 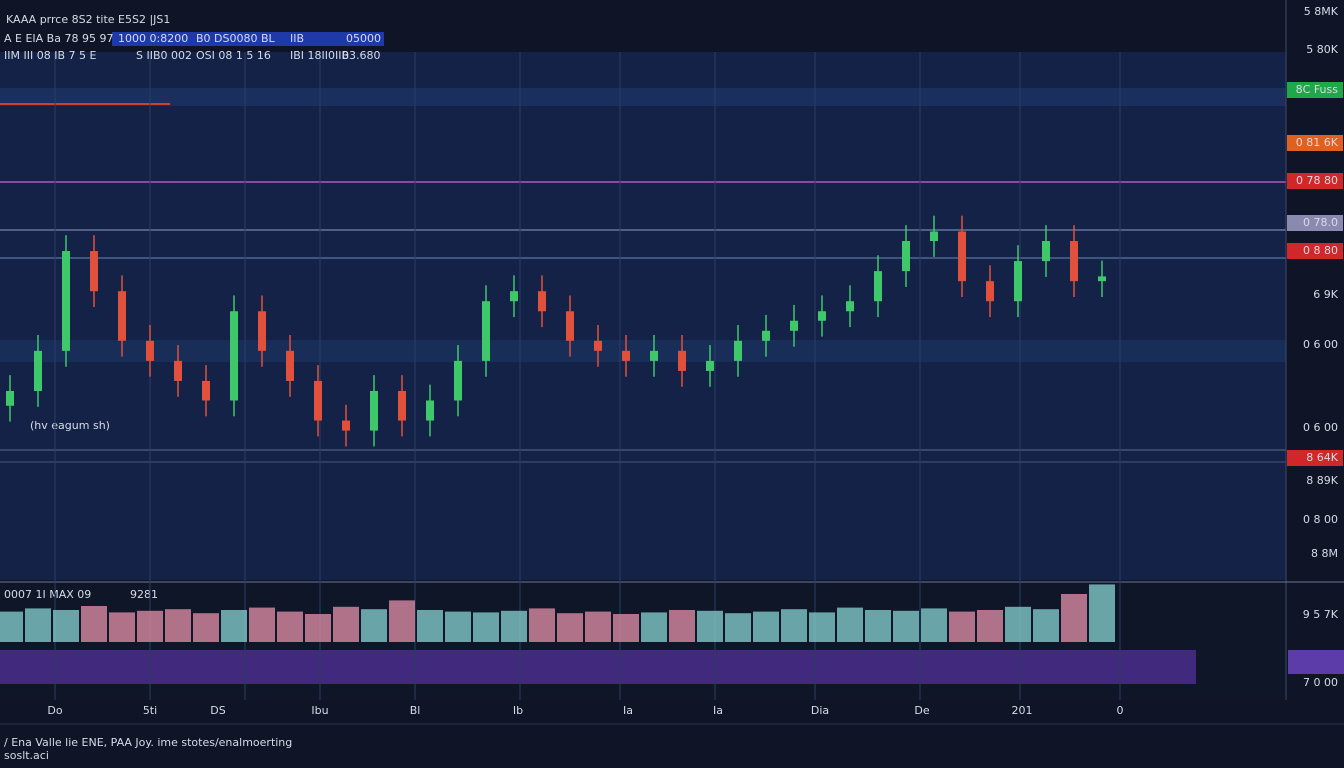 I want to click on price-label: 0 81 6K, so click(x=1317, y=142).